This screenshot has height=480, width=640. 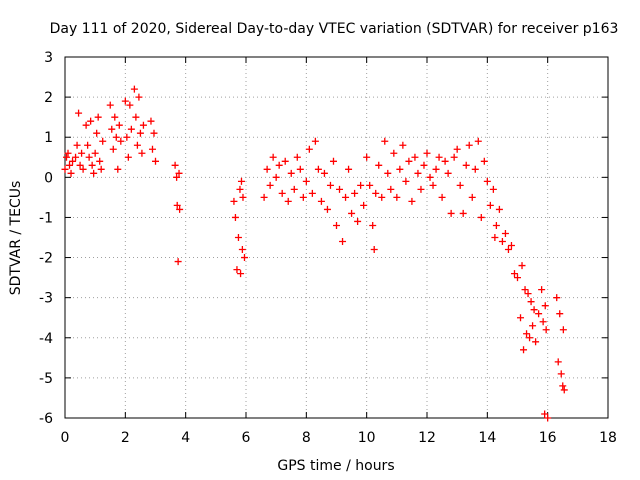 I want to click on y-tick-label: 0, so click(x=48, y=178).